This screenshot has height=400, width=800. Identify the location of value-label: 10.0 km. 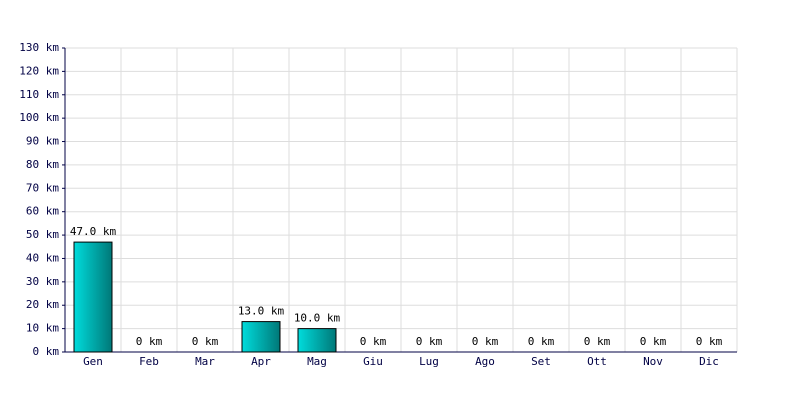
(317, 318).